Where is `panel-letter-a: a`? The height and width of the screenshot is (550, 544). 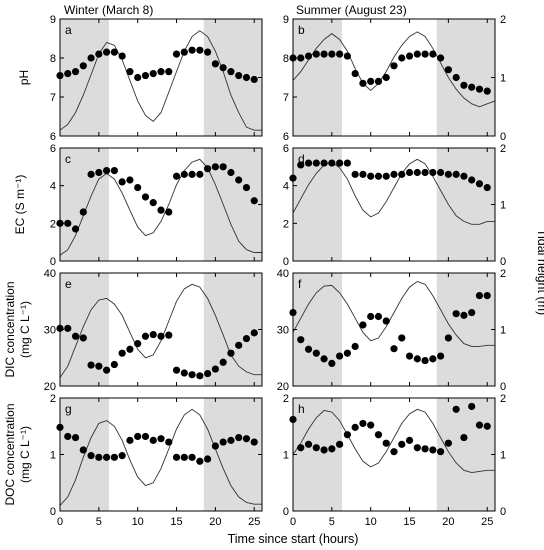 panel-letter-a: a is located at coordinates (68, 30).